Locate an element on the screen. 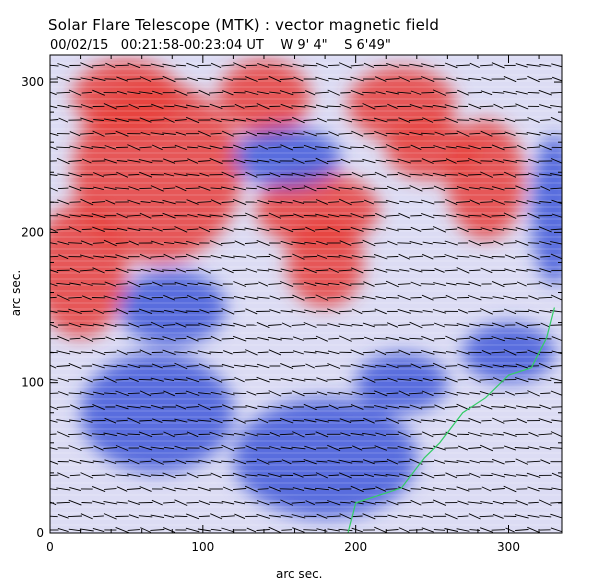  y-tick-label-300: 300 is located at coordinates (32, 82).